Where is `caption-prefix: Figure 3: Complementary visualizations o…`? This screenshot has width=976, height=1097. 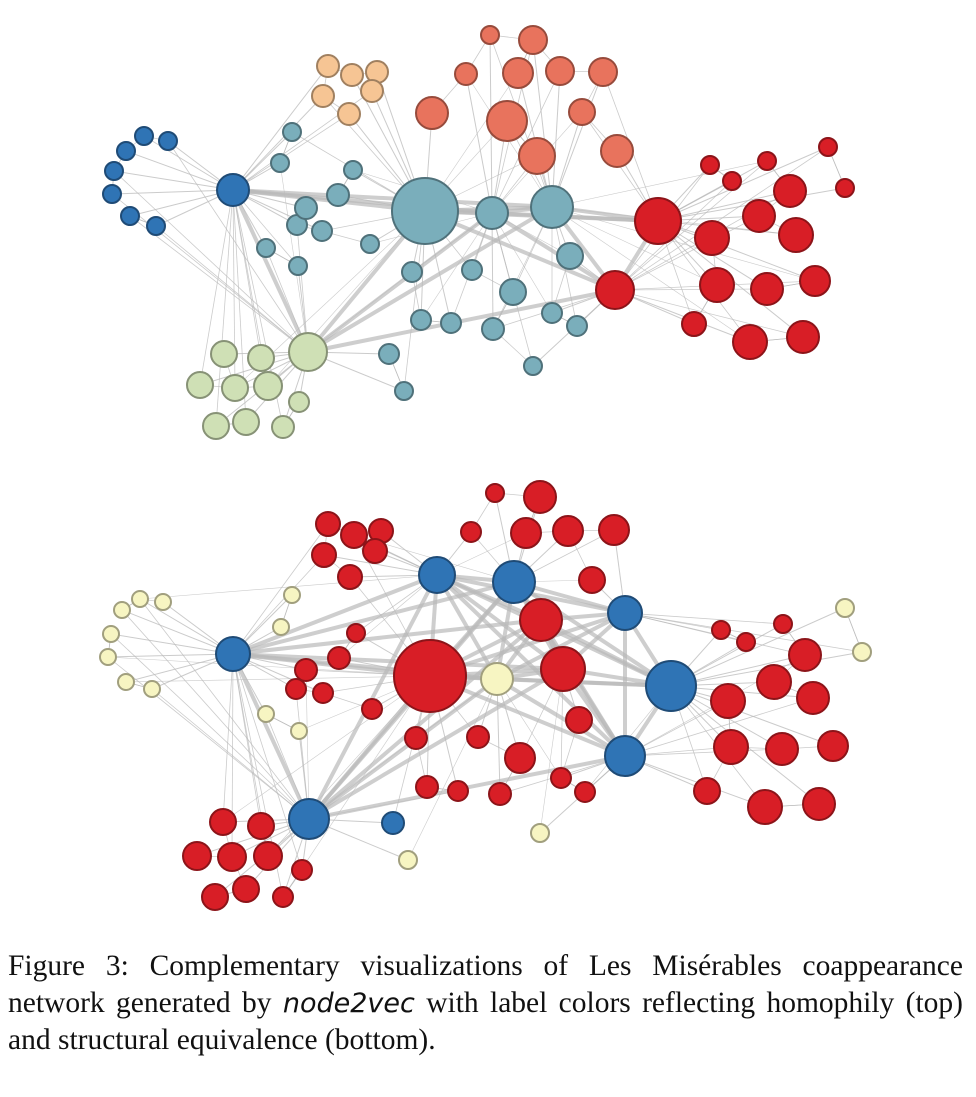 caption-prefix: Figure 3: Complementary visualizations o… is located at coordinates (485, 984).